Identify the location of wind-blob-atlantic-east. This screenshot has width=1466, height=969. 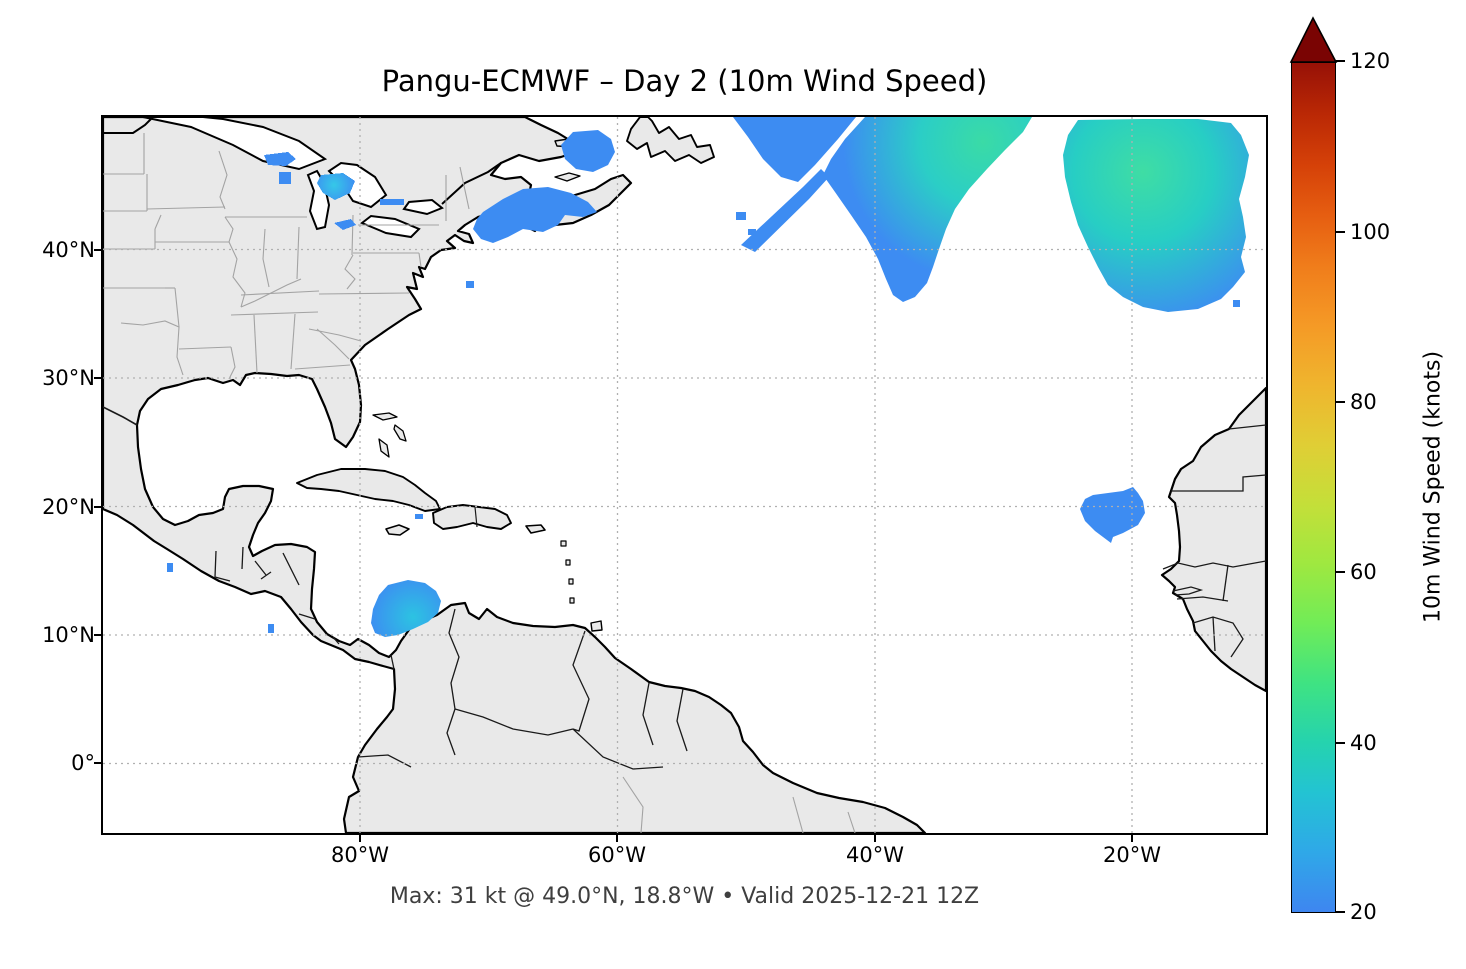
(1156, 215).